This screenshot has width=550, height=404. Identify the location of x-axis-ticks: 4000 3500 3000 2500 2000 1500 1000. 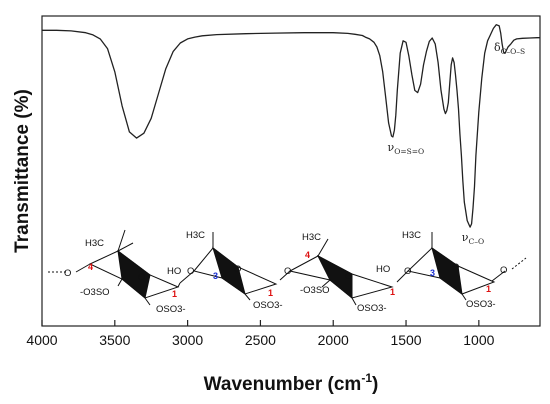
(260, 334).